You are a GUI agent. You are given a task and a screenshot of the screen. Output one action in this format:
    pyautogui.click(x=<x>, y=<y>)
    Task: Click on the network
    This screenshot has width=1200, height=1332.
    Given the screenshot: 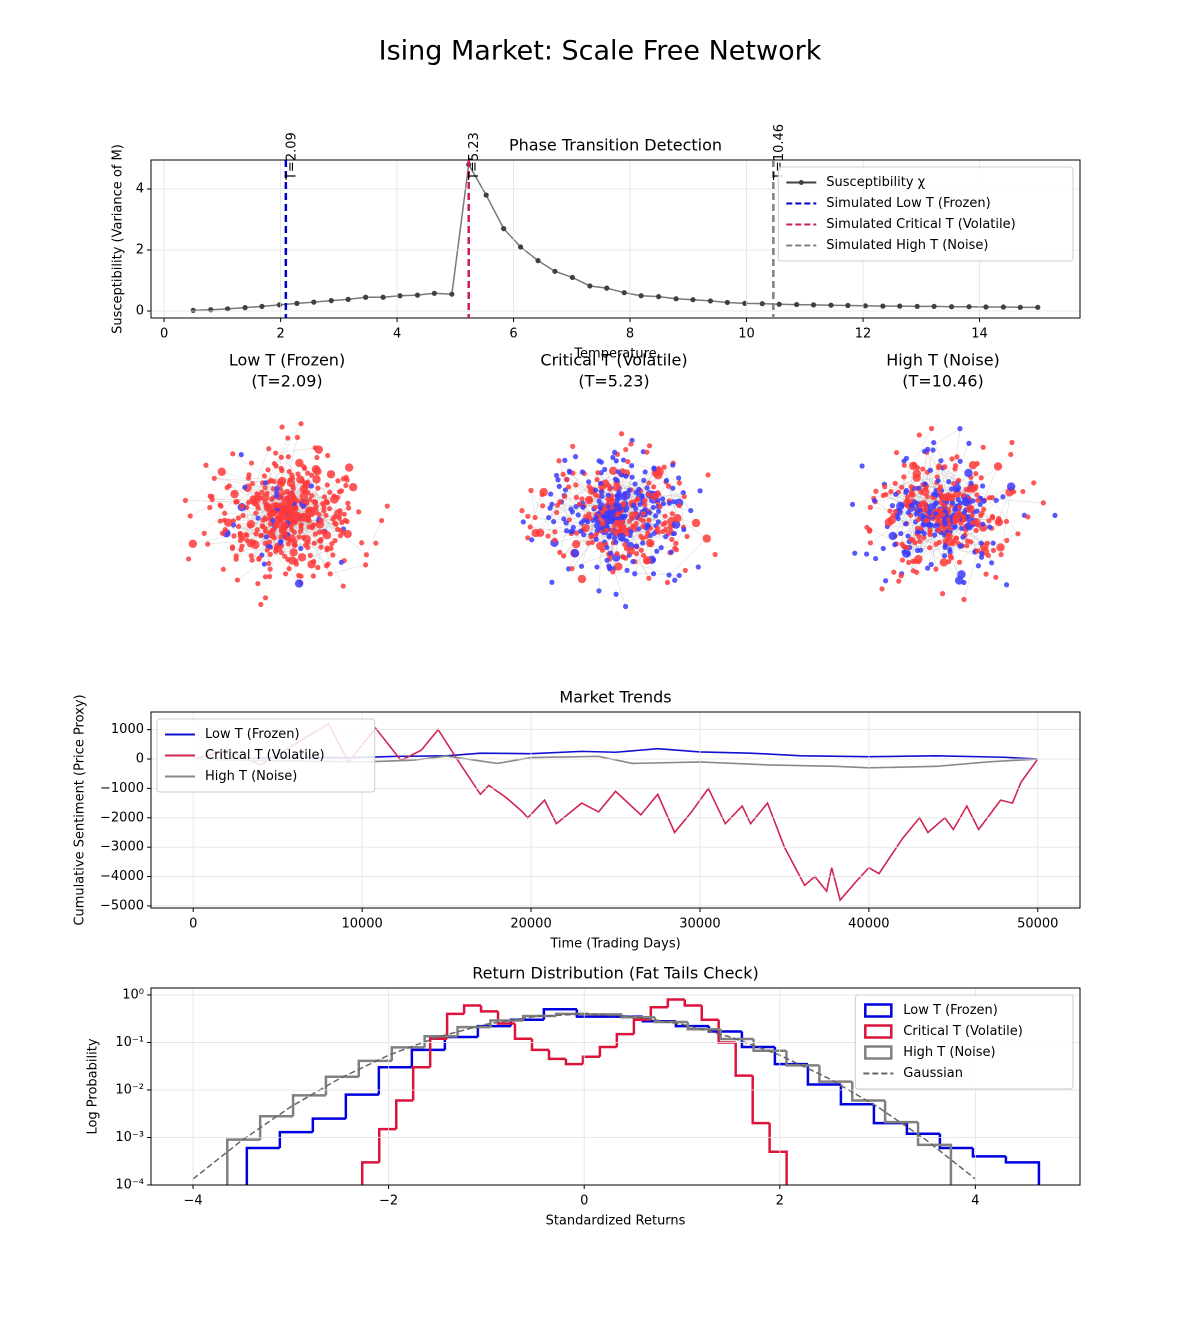 What is the action you would take?
    pyautogui.click(x=286, y=514)
    